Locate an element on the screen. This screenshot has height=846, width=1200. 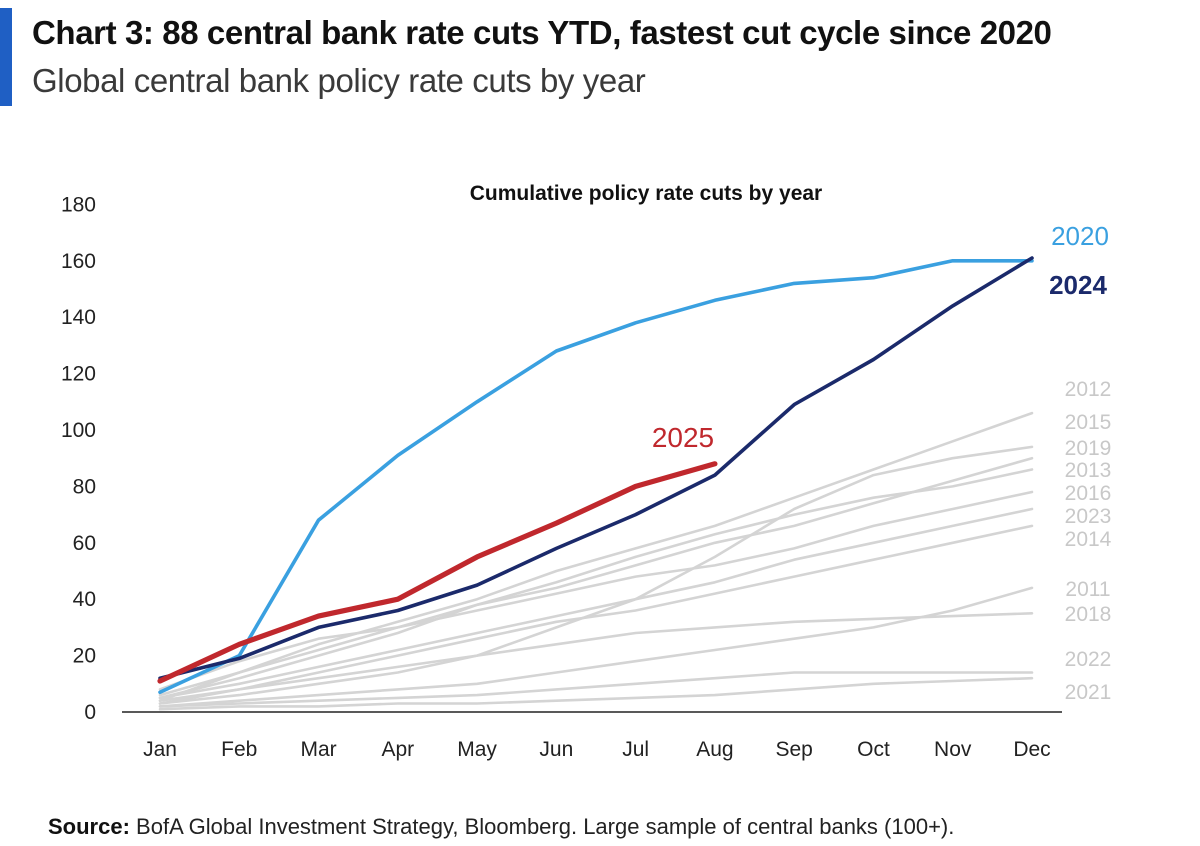
y-tick-label-60: 60 is located at coordinates (84, 543).